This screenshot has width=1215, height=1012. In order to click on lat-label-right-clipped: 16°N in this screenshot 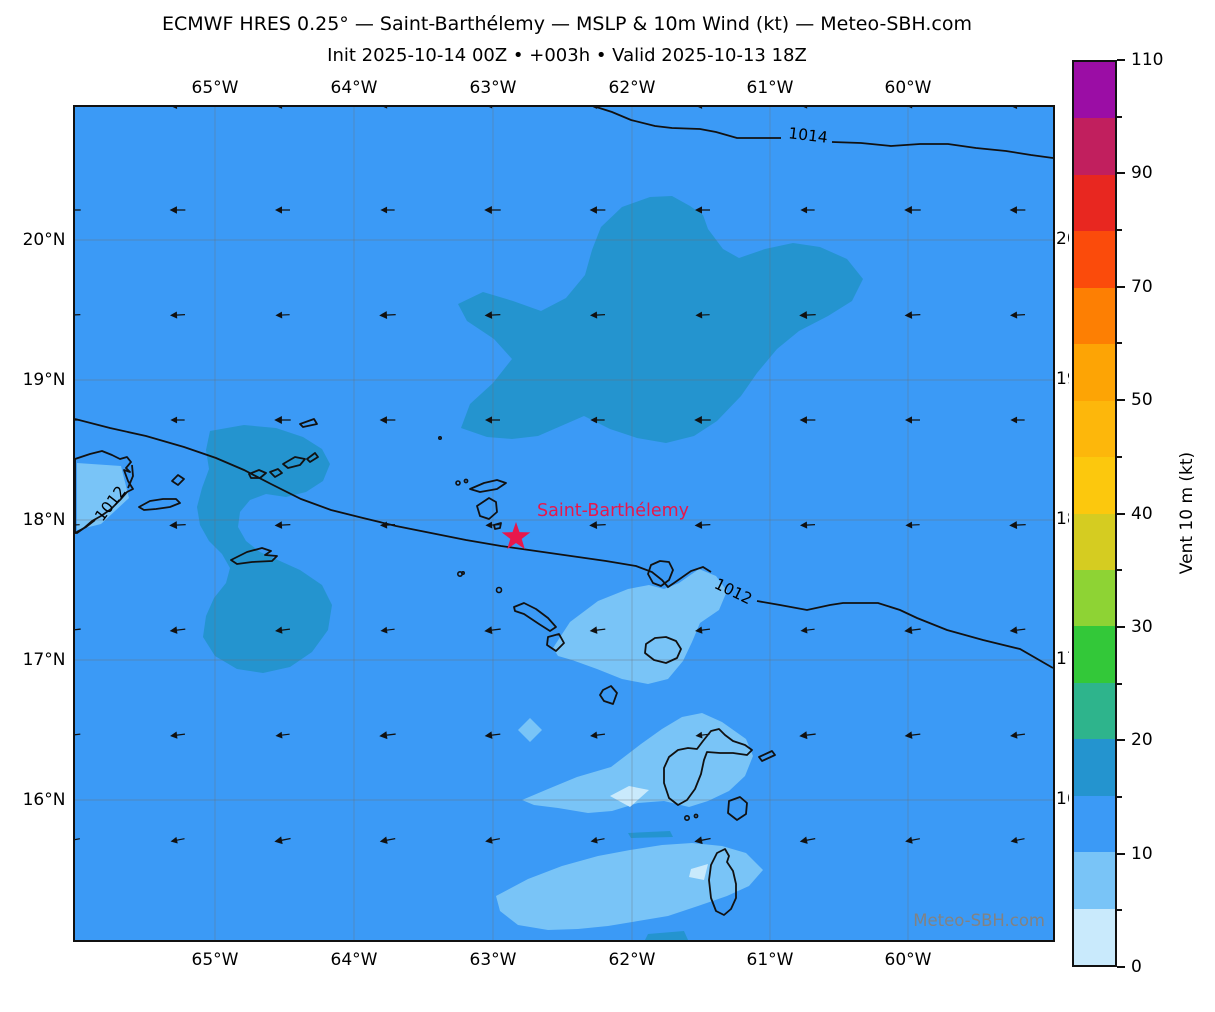, I will do `click(1062, 799)`.